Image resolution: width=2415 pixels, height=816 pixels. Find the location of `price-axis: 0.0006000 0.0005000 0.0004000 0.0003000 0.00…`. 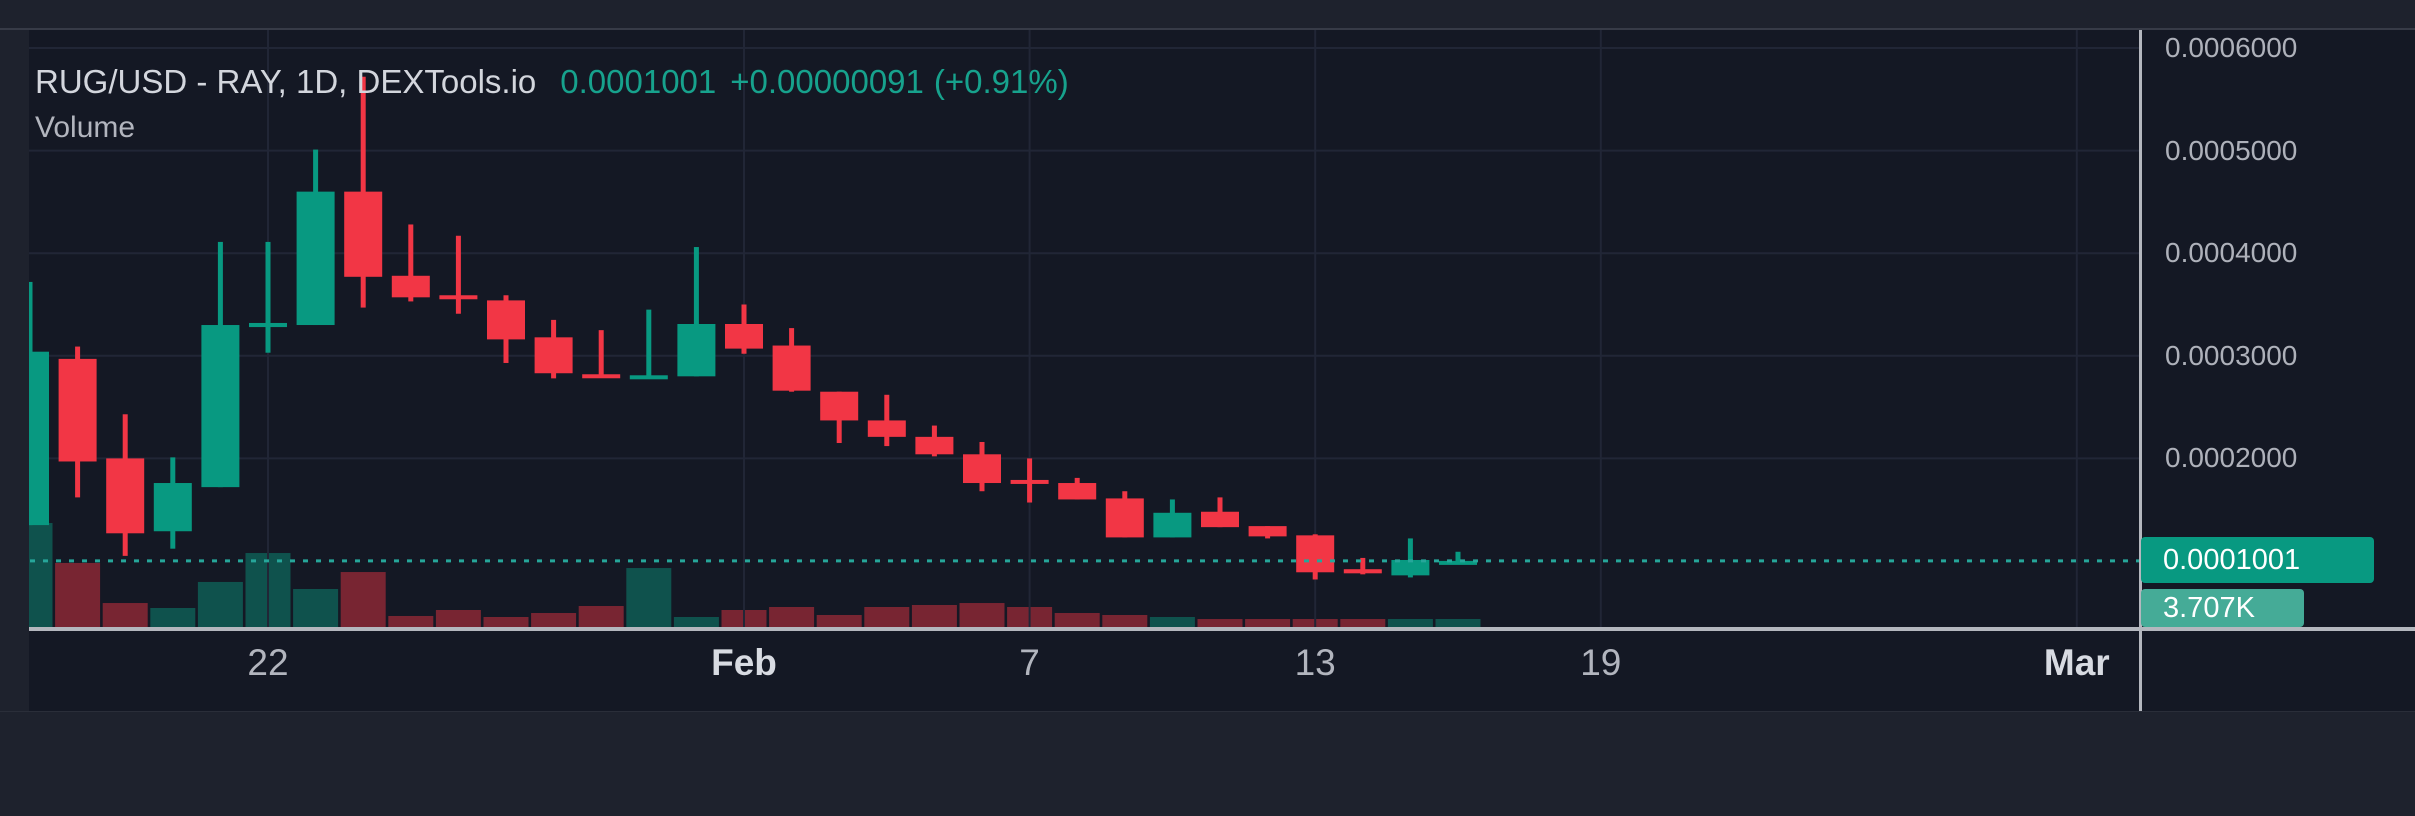

price-axis: 0.0006000 0.0005000 0.0004000 0.0003000 0.00… is located at coordinates (2278, 328).